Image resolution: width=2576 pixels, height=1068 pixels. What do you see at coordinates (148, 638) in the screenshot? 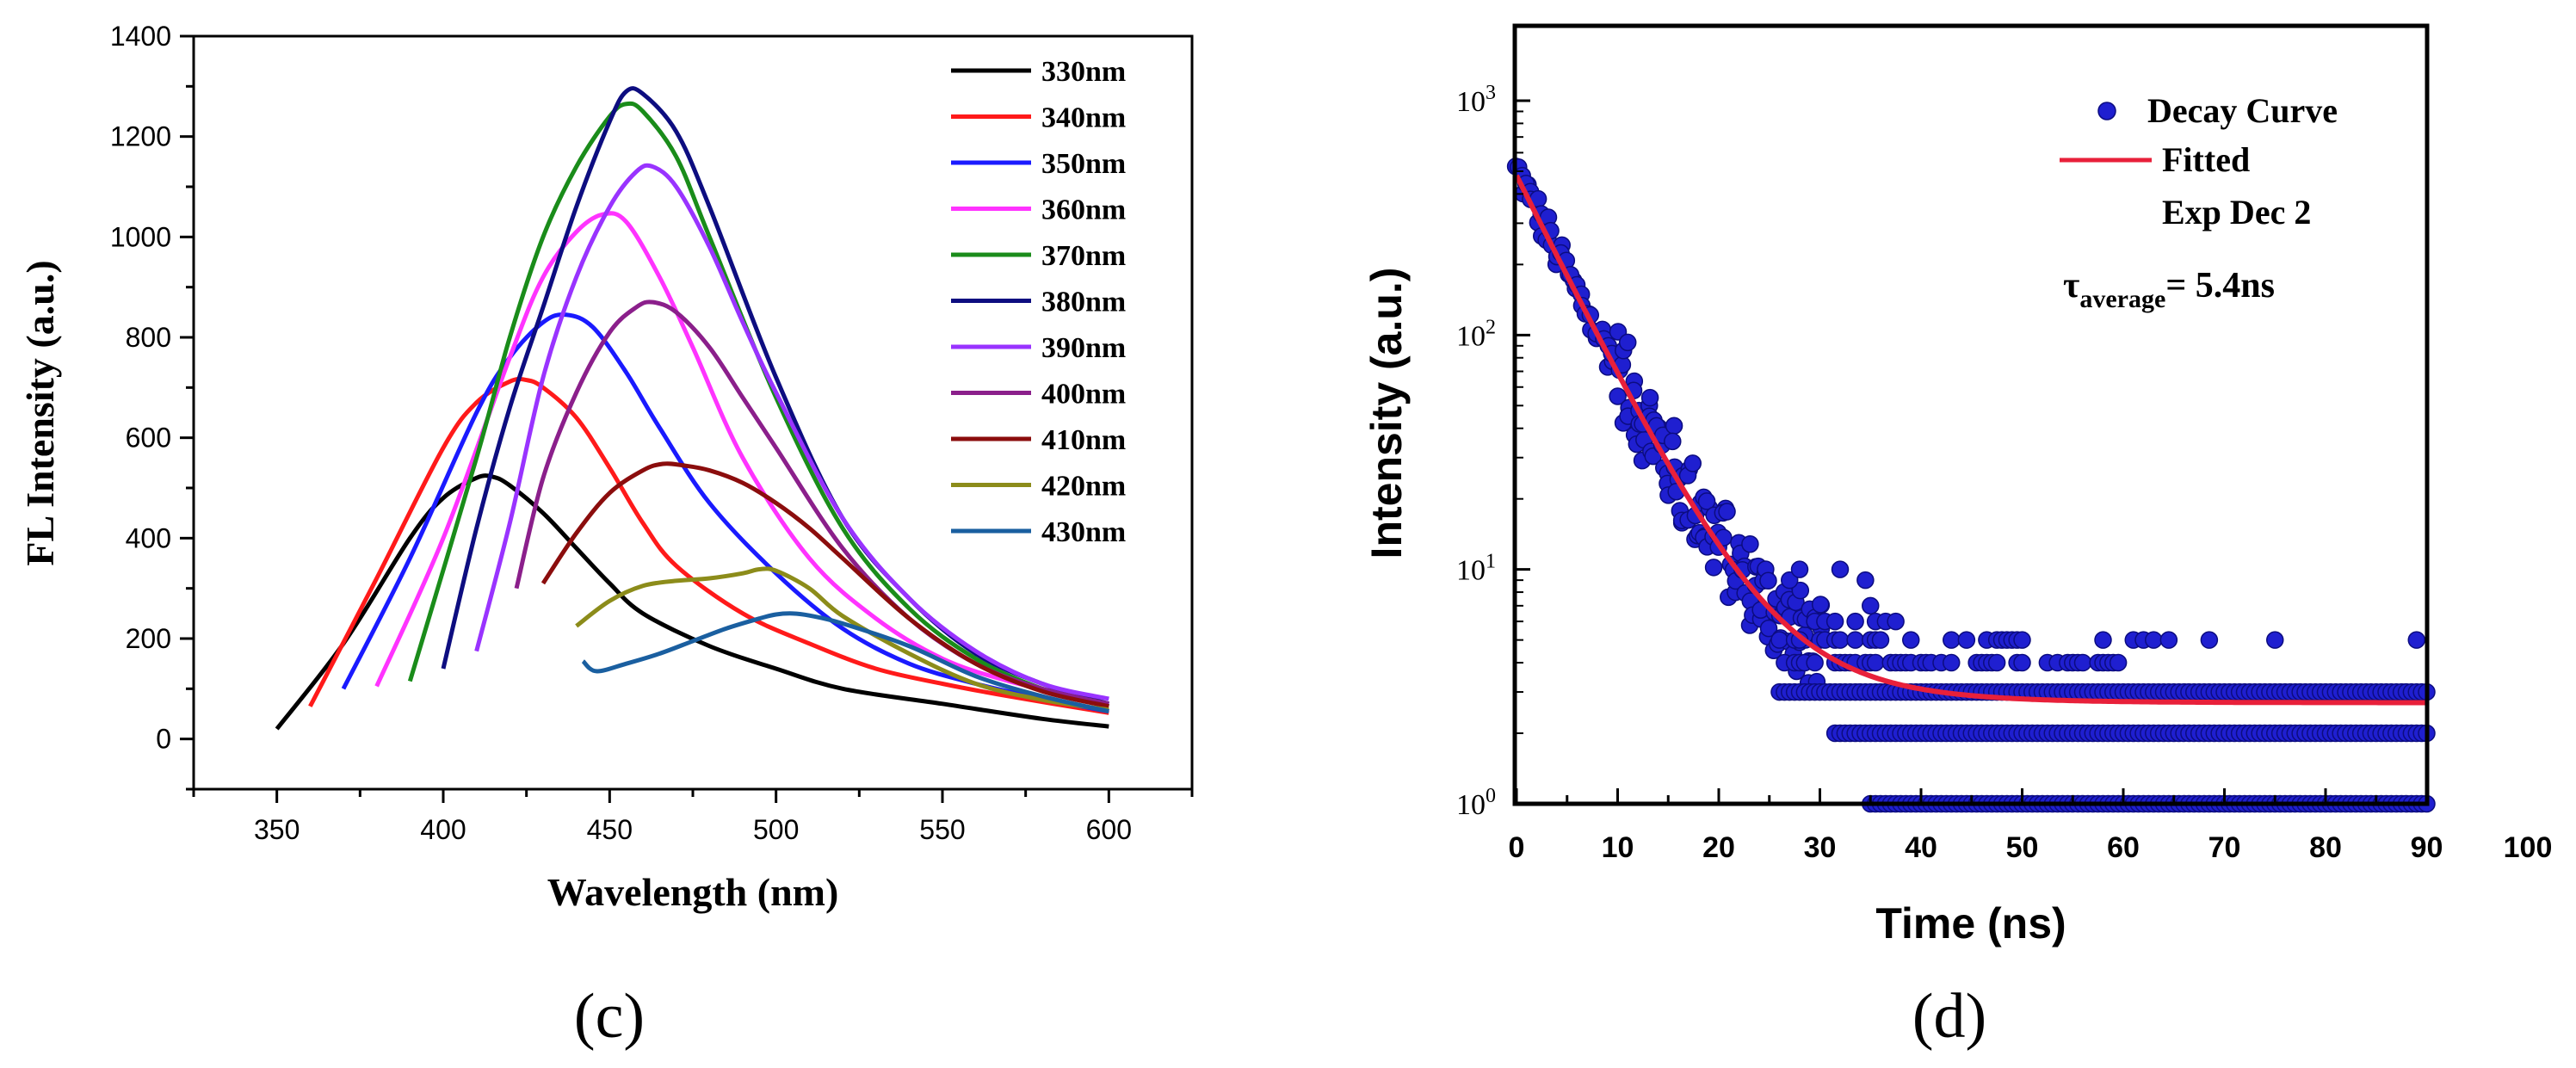
I see `y-tick-label: 200` at bounding box center [148, 638].